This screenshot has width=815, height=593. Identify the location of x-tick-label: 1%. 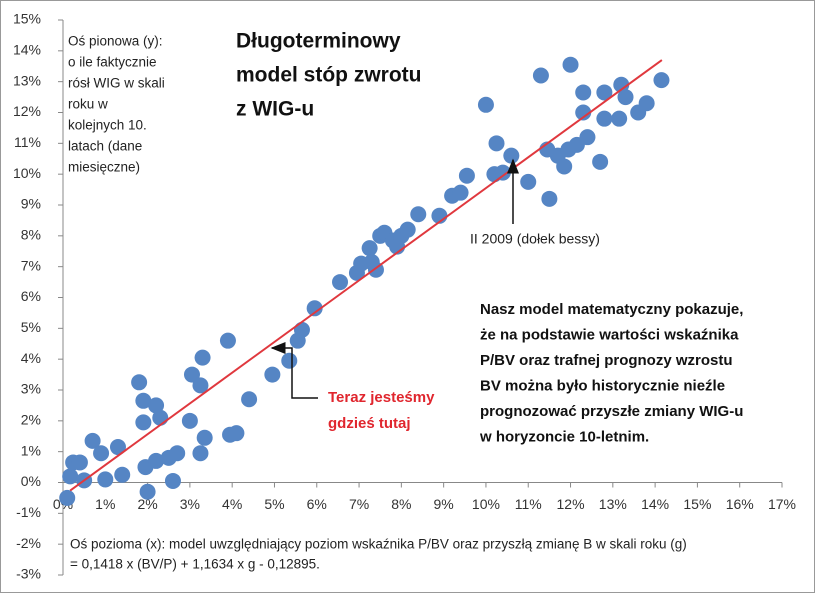
(105, 504).